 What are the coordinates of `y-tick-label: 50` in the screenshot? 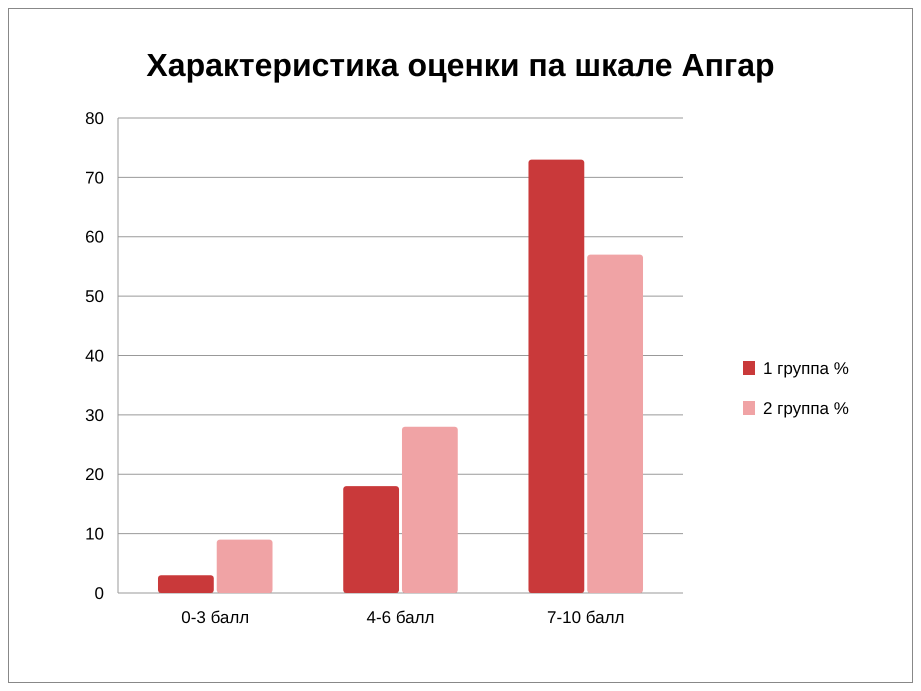 It's located at (94, 296).